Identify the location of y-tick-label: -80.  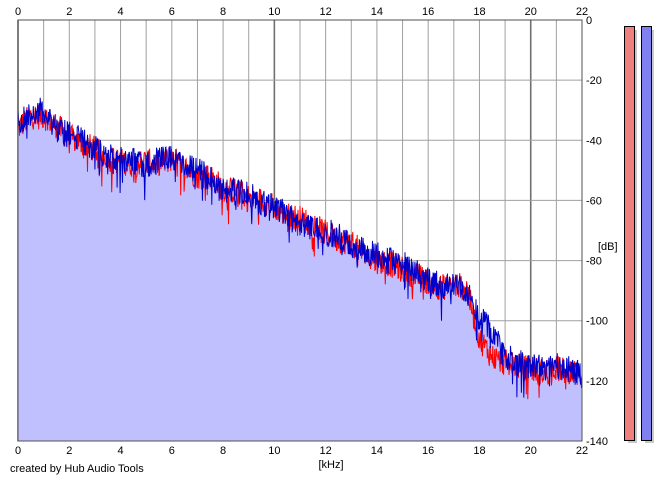
(594, 262).